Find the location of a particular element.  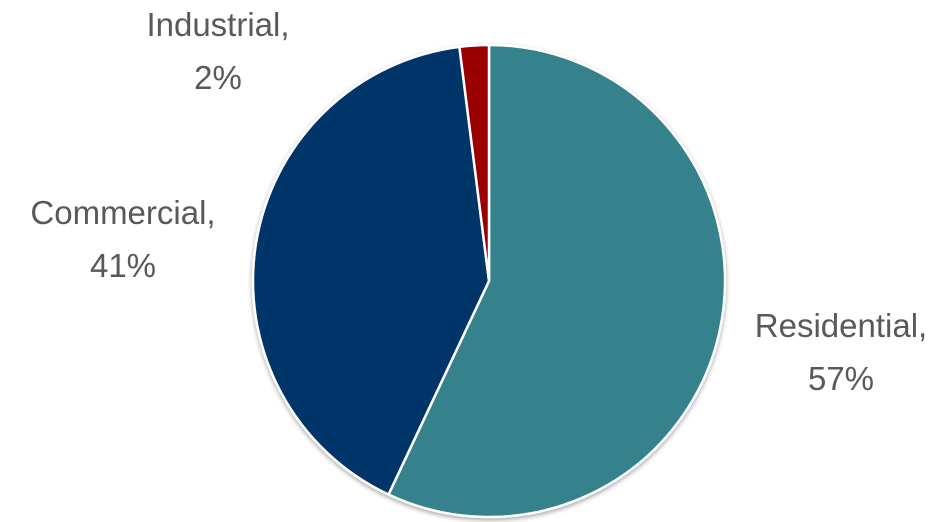

data-label-commercial-percent: 41% is located at coordinates (123, 265).